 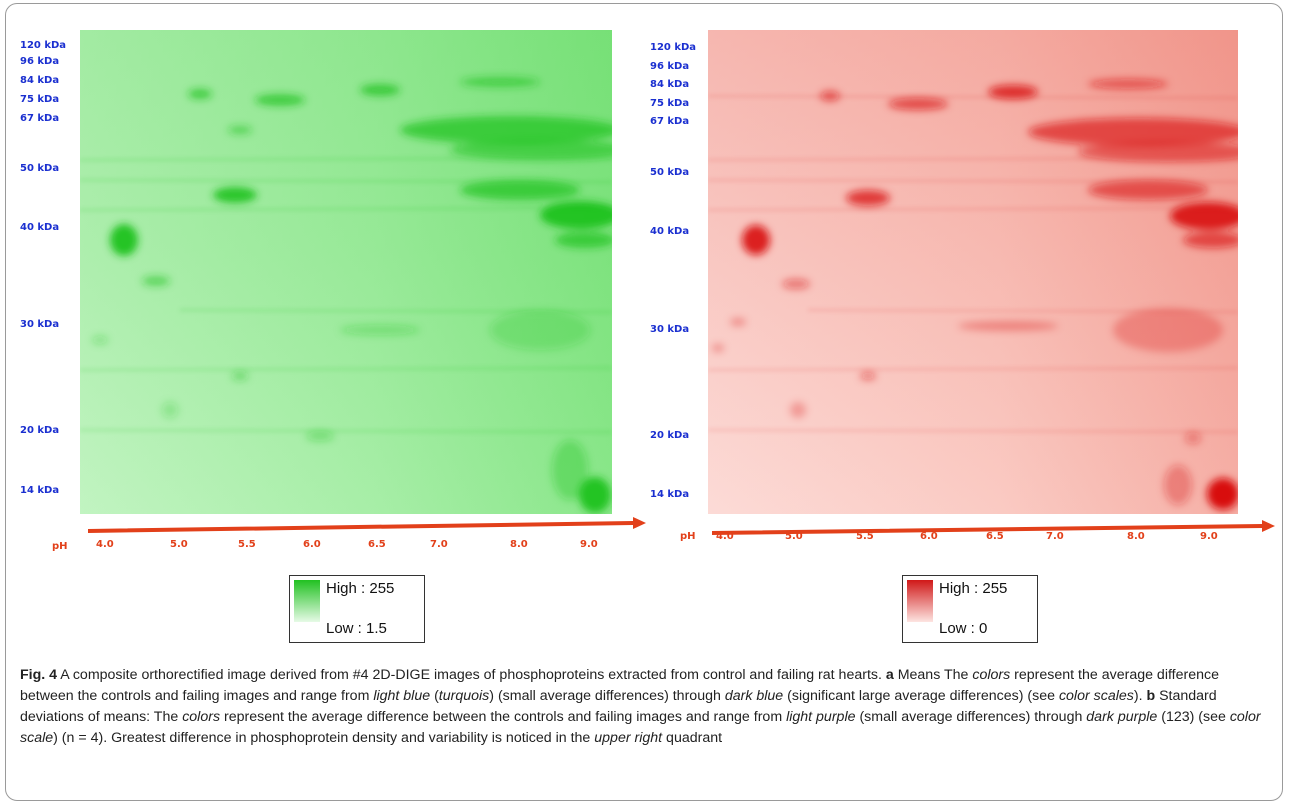 I want to click on caption-italic: dark purple, so click(x=1122, y=717).